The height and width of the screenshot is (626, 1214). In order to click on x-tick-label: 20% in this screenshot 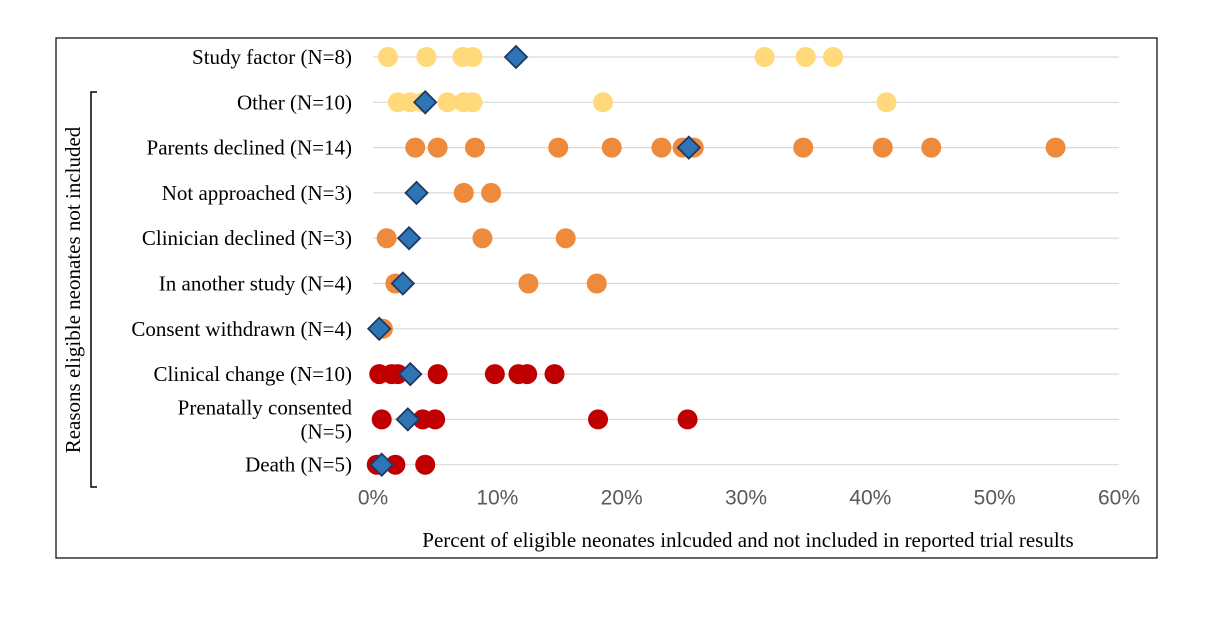, I will do `click(622, 498)`.